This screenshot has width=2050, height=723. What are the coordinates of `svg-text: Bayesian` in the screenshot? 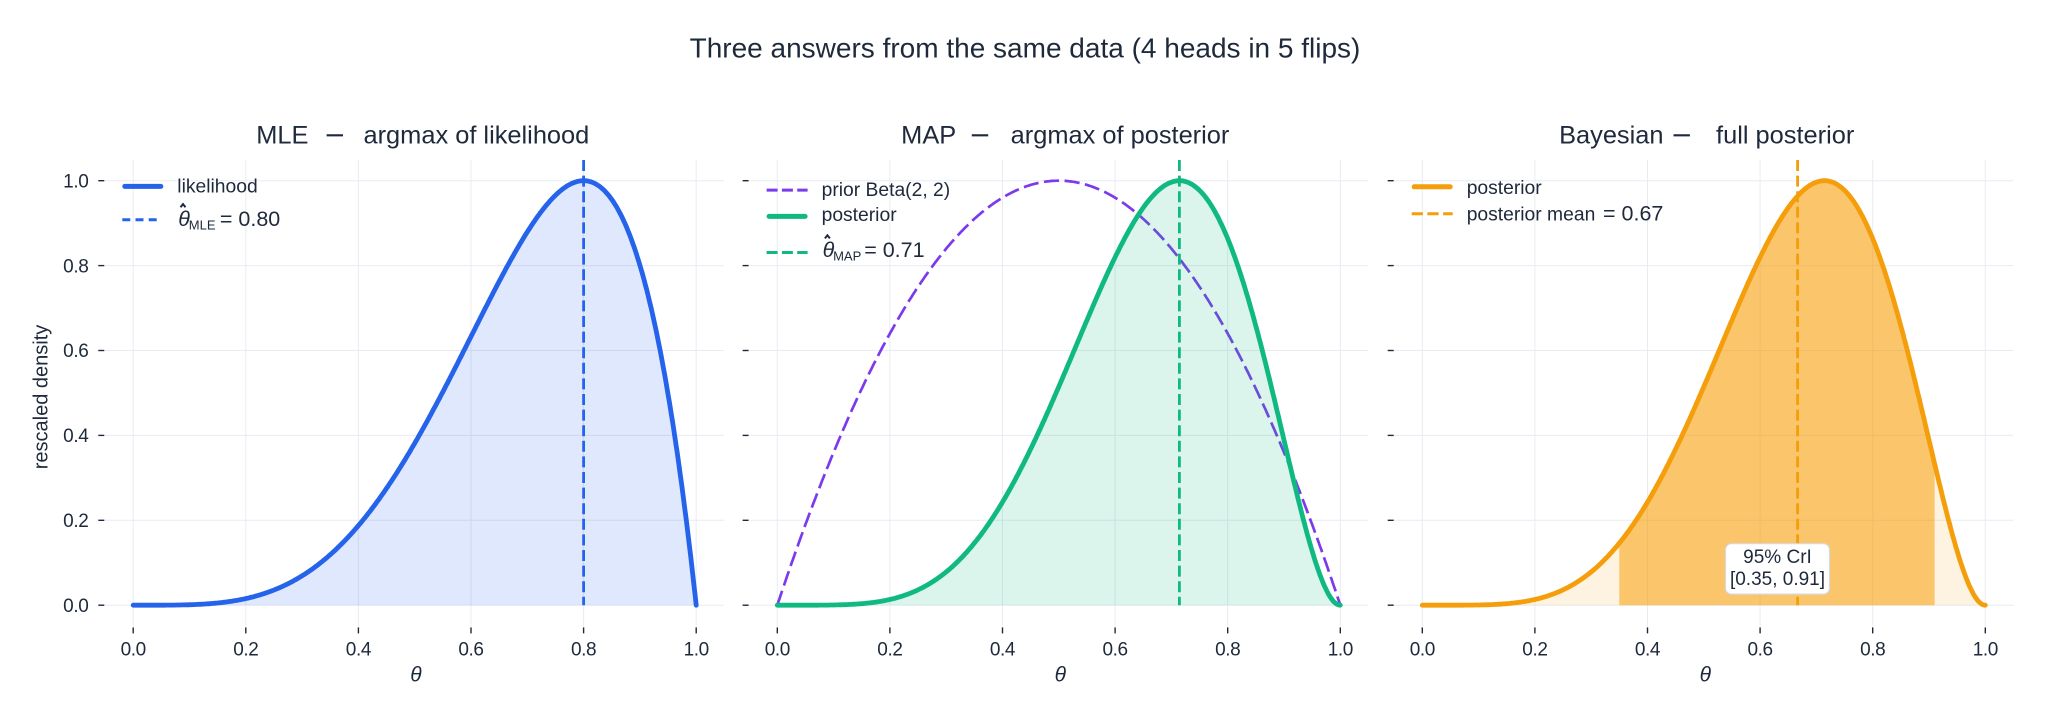 It's located at (1611, 135).